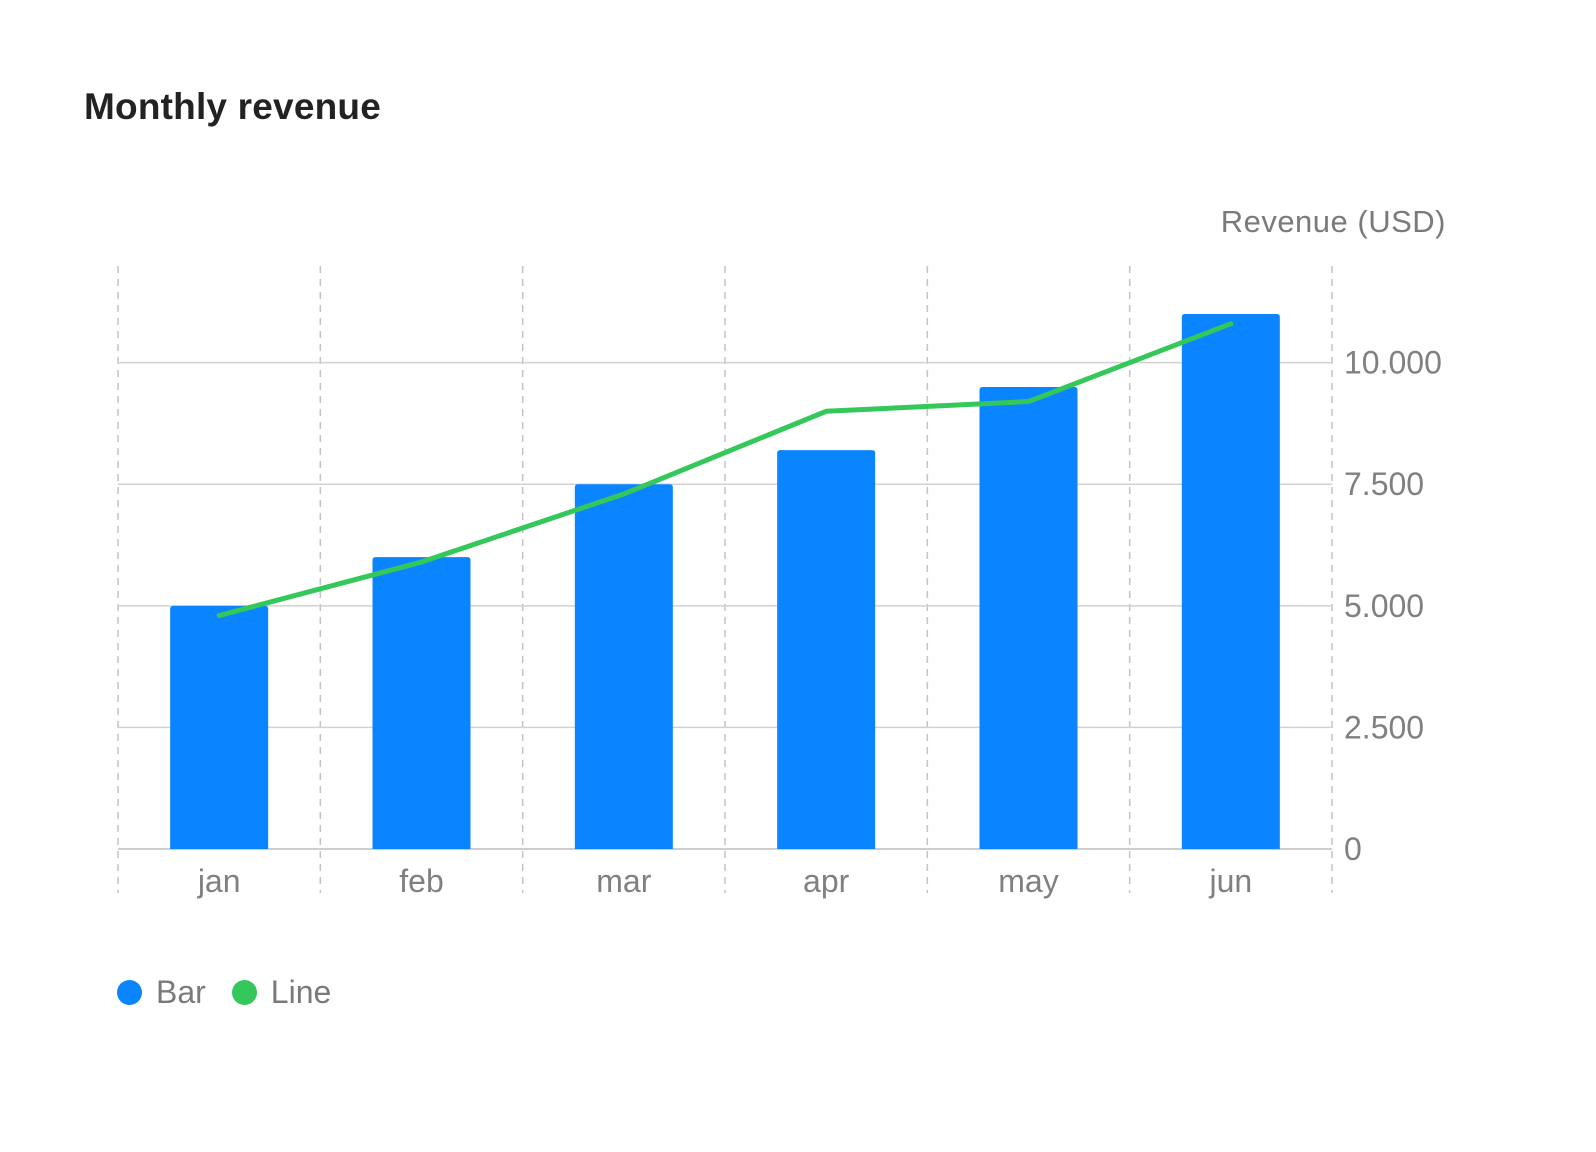 Image resolution: width=1596 pixels, height=1152 pixels. Describe the element at coordinates (826, 649) in the screenshot. I see `bar-apr` at that location.